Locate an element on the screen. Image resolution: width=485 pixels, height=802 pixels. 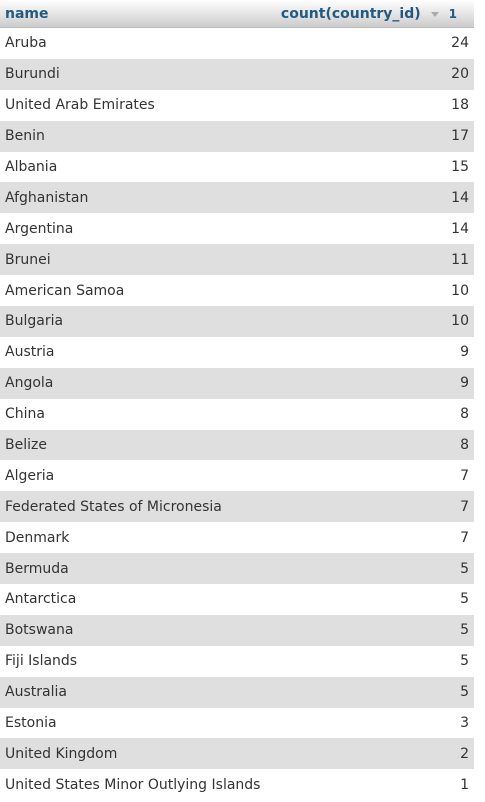
table-row: Benin 17 is located at coordinates (237, 136).